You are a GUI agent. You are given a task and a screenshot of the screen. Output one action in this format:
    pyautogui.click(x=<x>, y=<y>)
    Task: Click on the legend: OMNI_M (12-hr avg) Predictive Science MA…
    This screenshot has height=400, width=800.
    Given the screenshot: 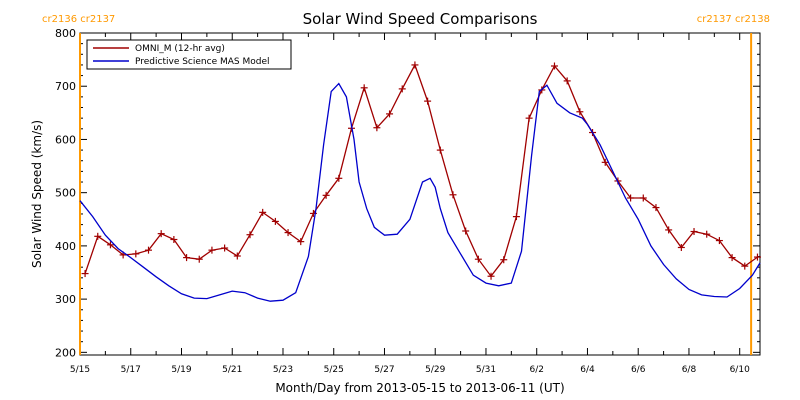 What is the action you would take?
    pyautogui.click(x=189, y=54)
    